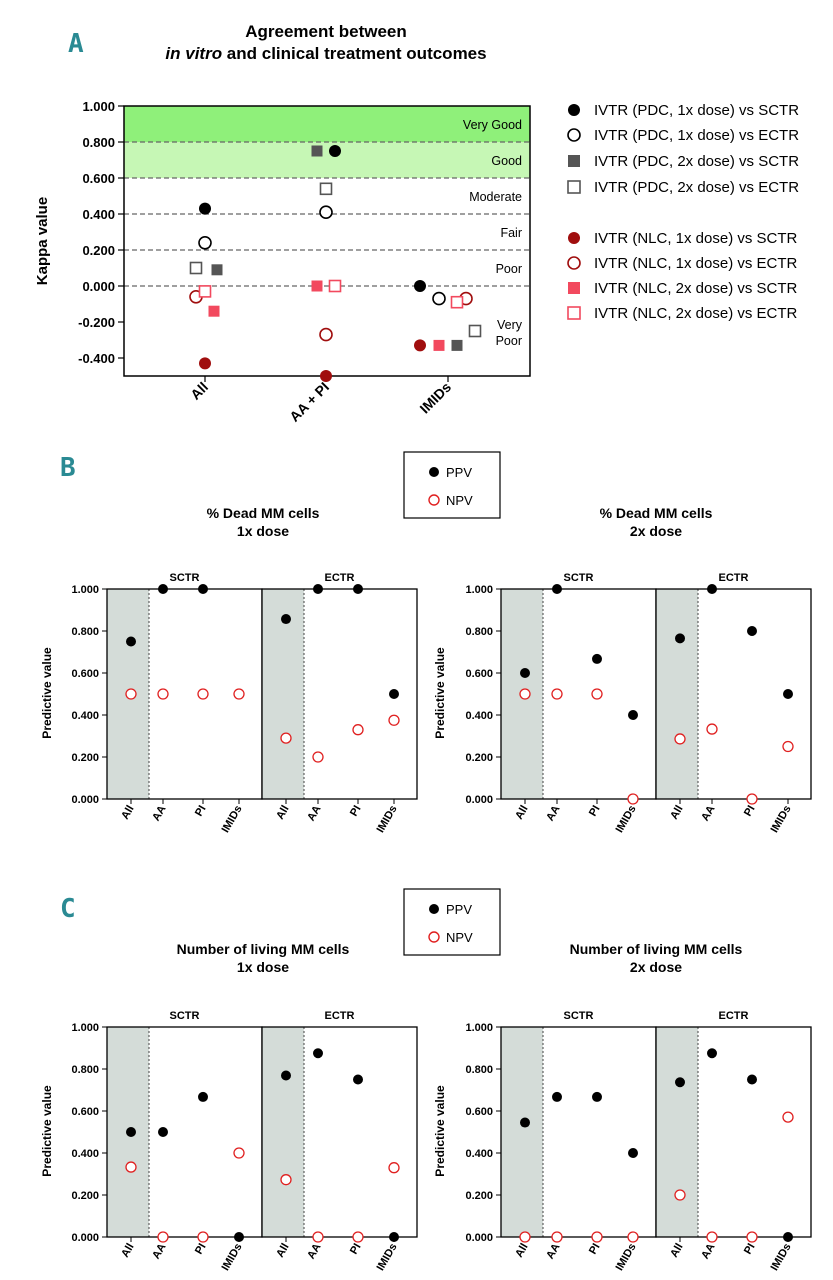 The image size is (833, 1280). I want to click on legend-marker-nlc-2x-sctr, so click(574, 288).